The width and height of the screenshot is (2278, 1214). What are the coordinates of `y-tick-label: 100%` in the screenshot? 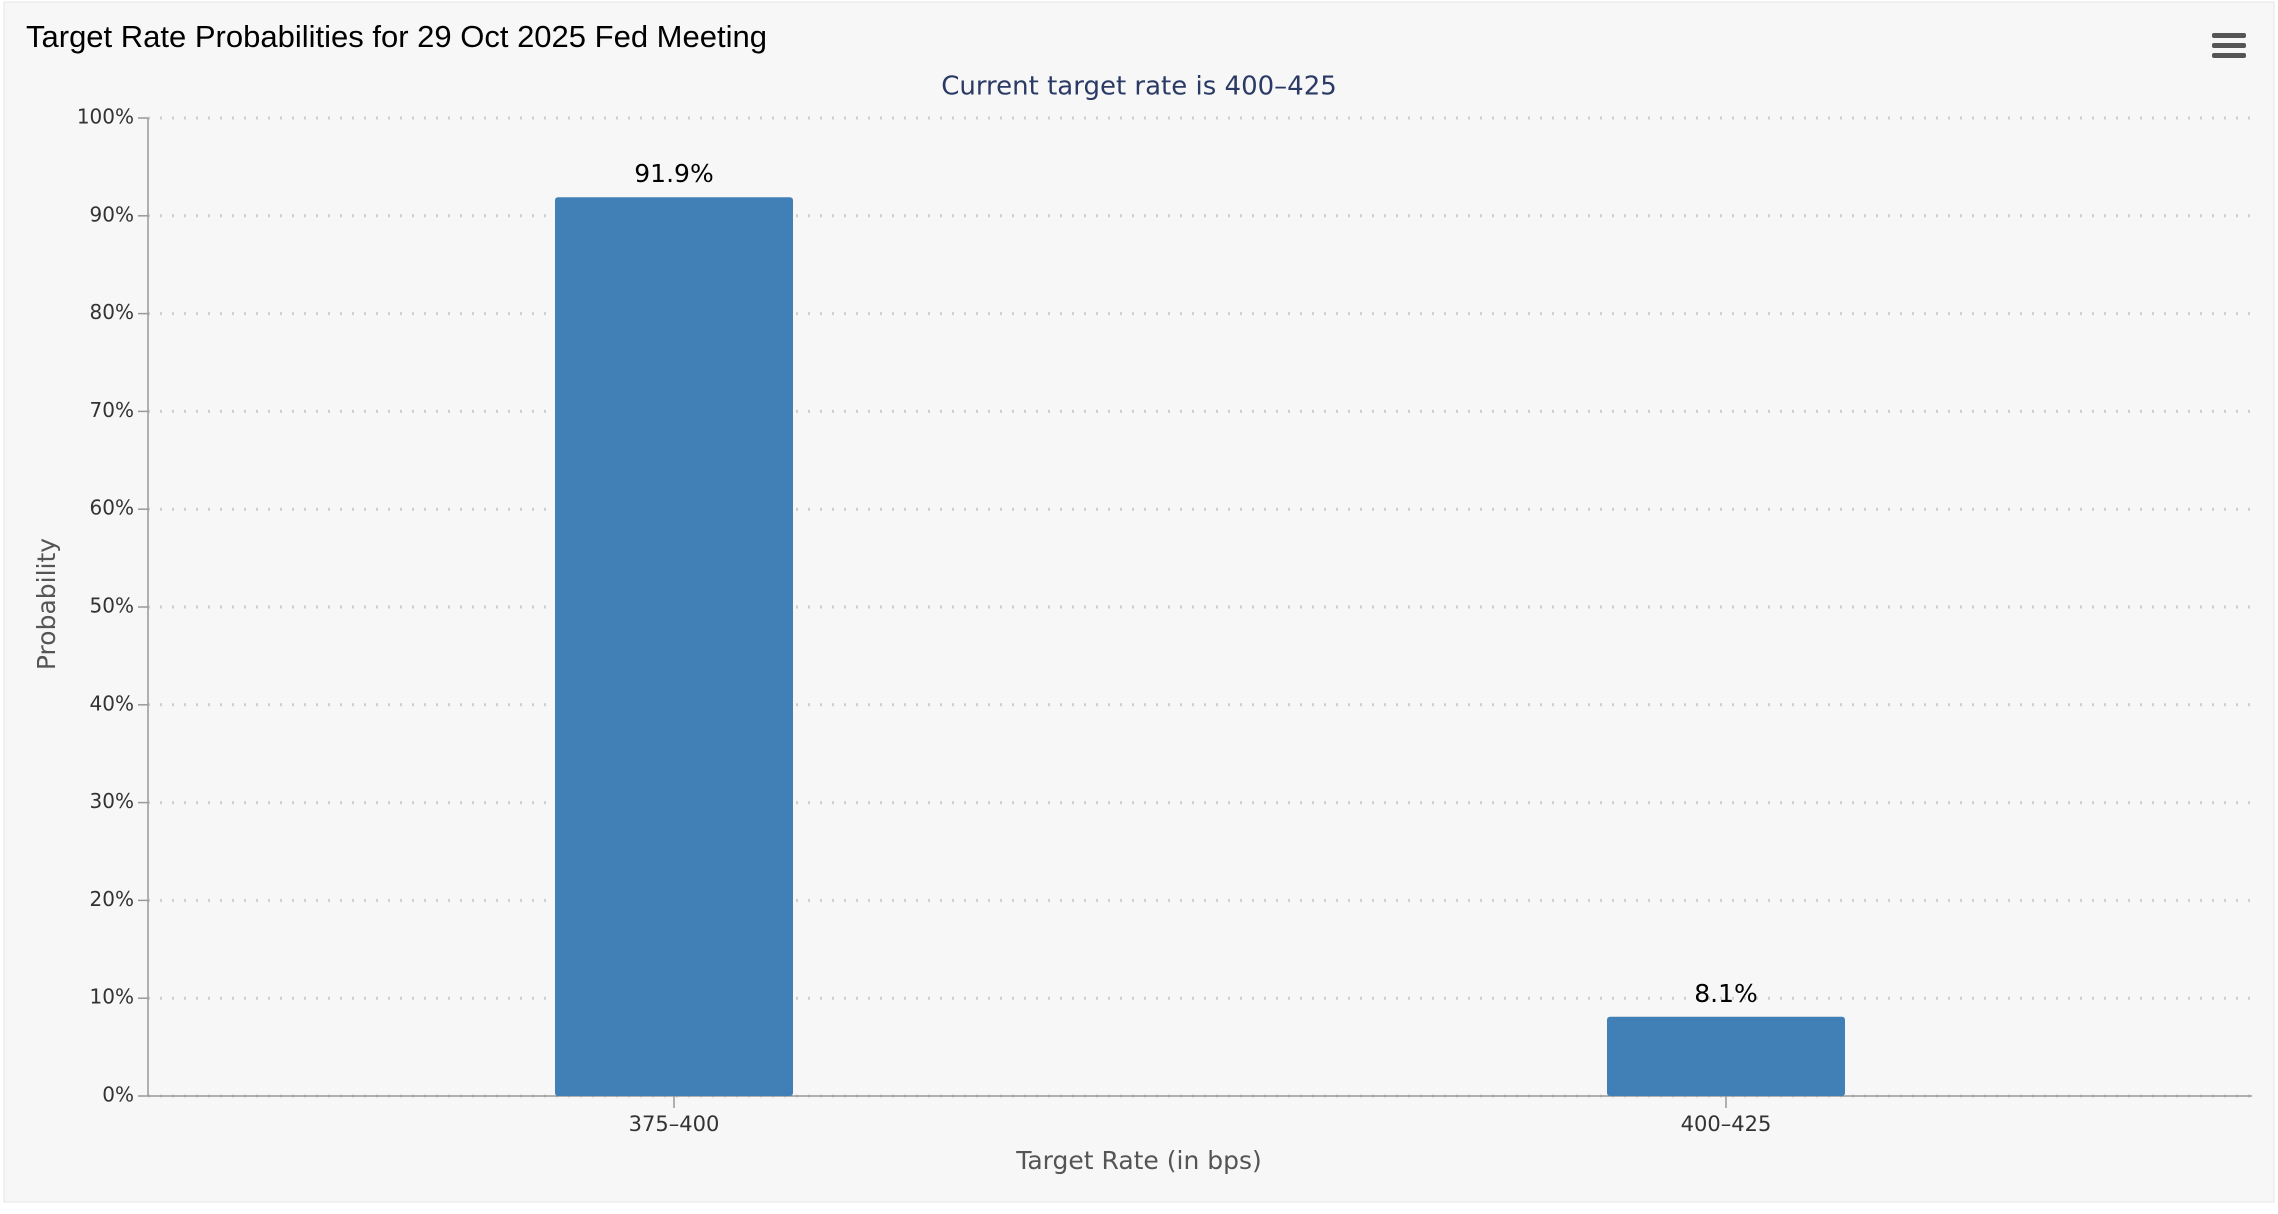 It's located at (105, 117).